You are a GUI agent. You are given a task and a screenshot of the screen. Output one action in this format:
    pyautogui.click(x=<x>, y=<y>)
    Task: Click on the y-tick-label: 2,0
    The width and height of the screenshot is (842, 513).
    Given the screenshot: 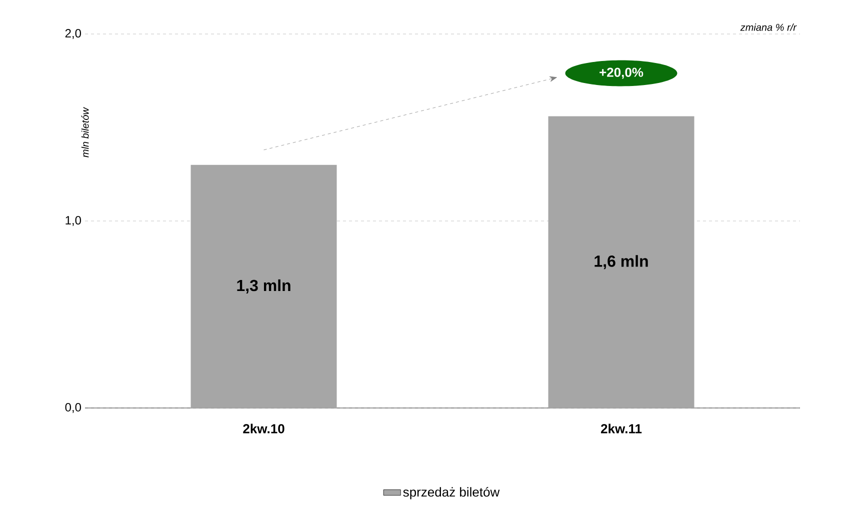 What is the action you would take?
    pyautogui.click(x=73, y=34)
    